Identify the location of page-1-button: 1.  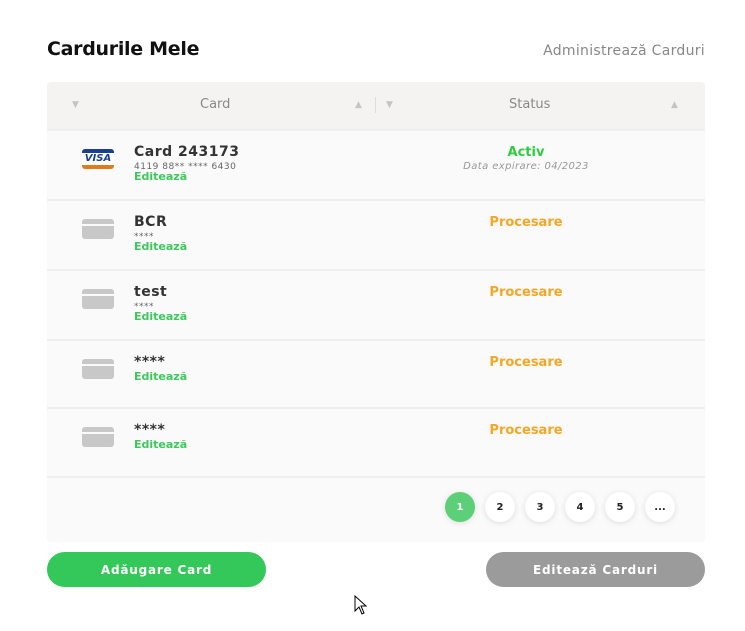
(460, 507).